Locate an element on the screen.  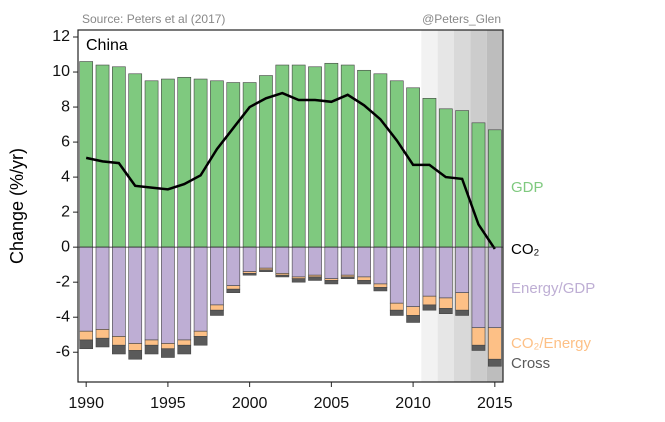
x-tick-label: 2015 is located at coordinates (495, 403).